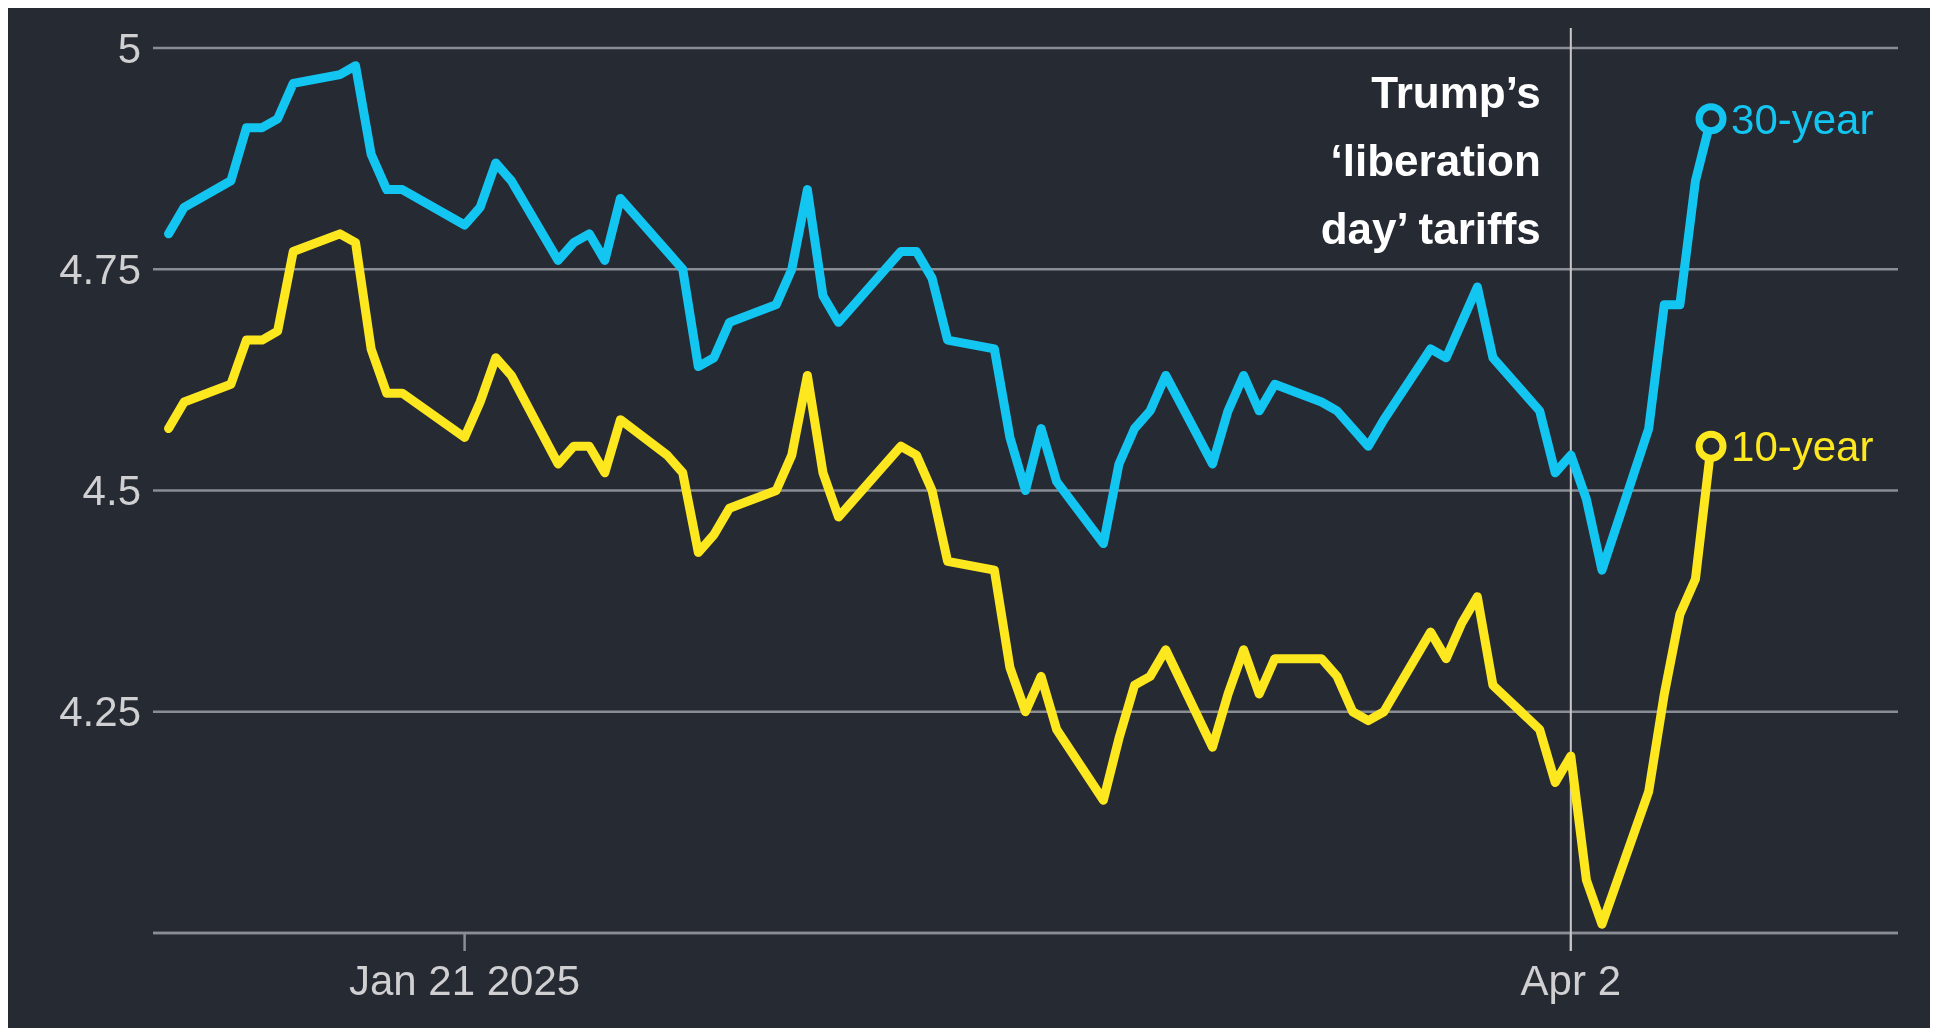 The image size is (1938, 1036). Describe the element at coordinates (1802, 119) in the screenshot. I see `series-label: 30-year` at that location.